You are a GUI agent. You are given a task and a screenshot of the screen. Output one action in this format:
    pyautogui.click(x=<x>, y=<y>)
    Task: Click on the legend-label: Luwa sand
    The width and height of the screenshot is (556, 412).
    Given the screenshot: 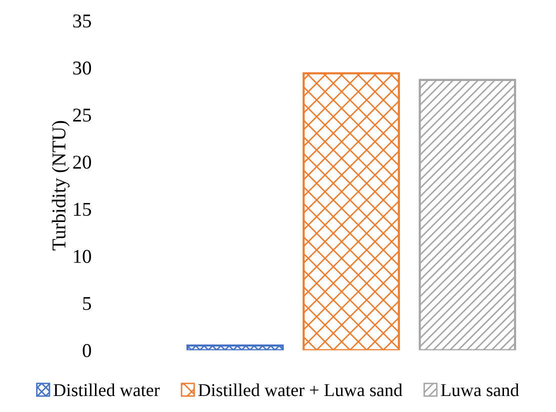 What is the action you would take?
    pyautogui.click(x=479, y=389)
    